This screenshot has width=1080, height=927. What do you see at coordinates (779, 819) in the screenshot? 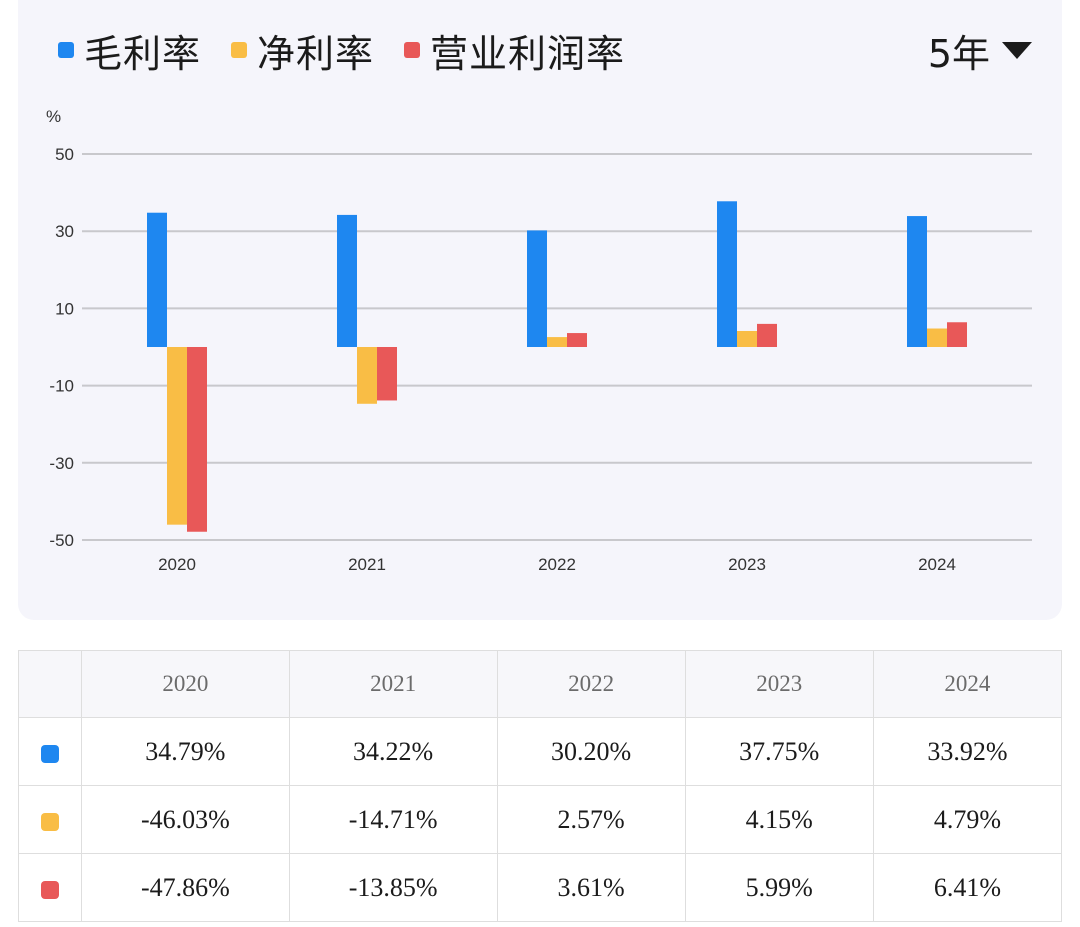
I see `table-cell: 4.15%` at bounding box center [779, 819].